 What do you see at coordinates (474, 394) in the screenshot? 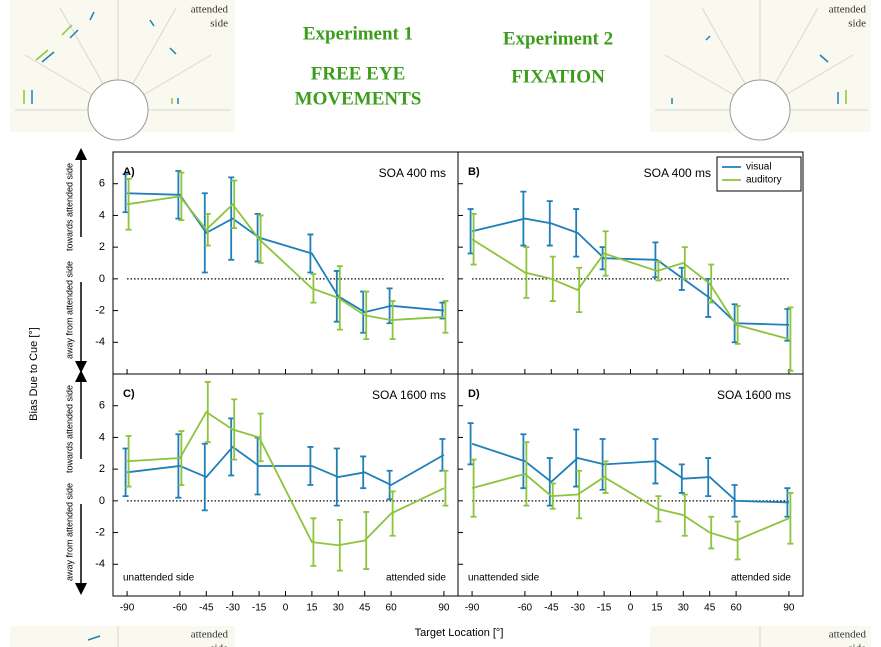
I see `panel-label: D)` at bounding box center [474, 394].